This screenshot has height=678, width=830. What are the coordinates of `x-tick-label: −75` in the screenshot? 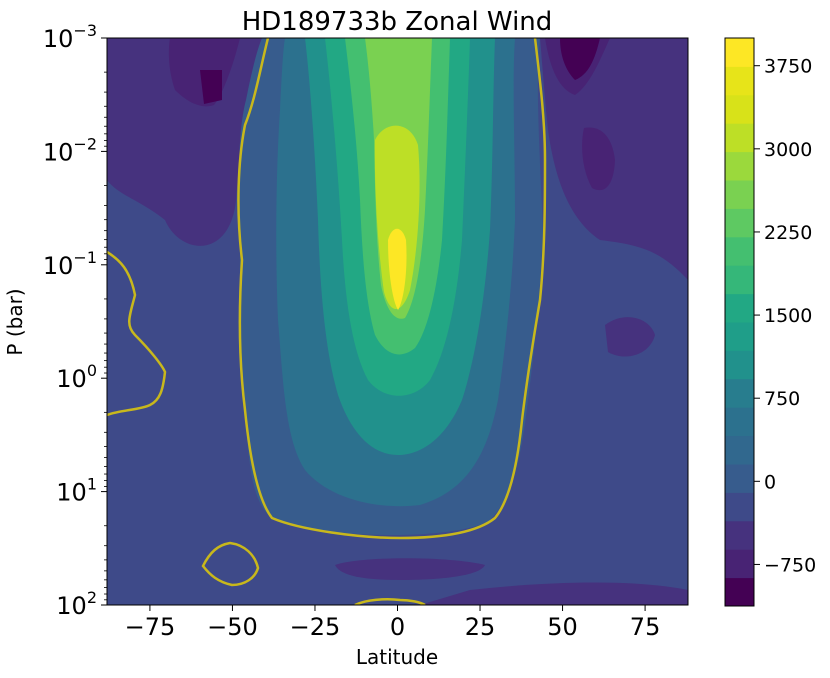 It's located at (150, 627).